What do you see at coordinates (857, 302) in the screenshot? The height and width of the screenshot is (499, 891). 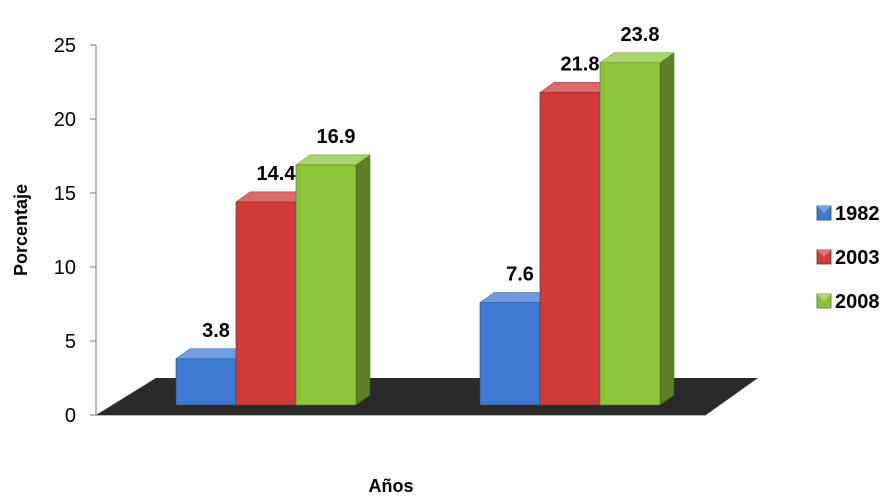 I see `legend-label: 2008` at bounding box center [857, 302].